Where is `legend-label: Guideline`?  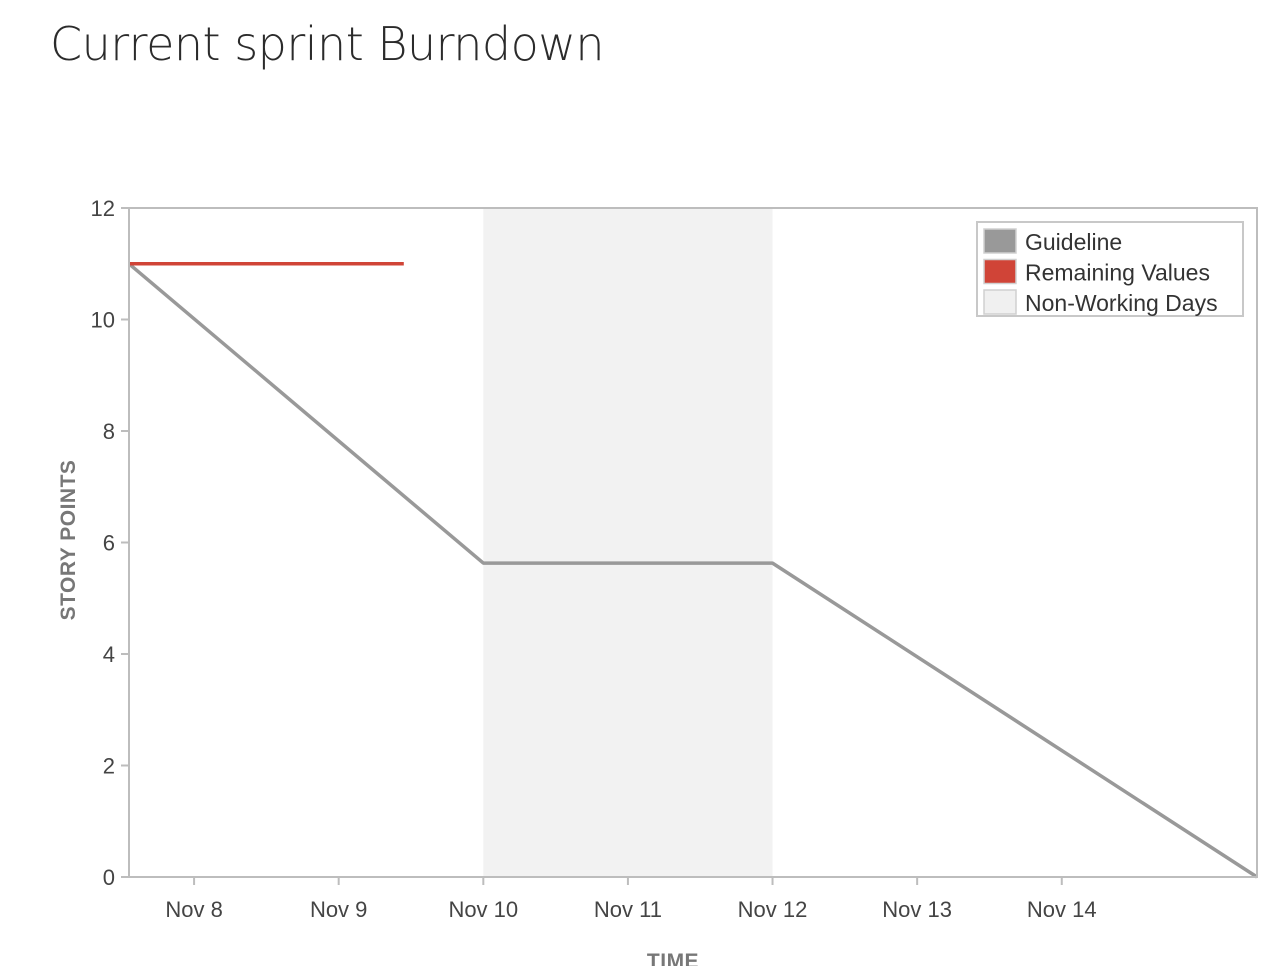 legend-label: Guideline is located at coordinates (1073, 242).